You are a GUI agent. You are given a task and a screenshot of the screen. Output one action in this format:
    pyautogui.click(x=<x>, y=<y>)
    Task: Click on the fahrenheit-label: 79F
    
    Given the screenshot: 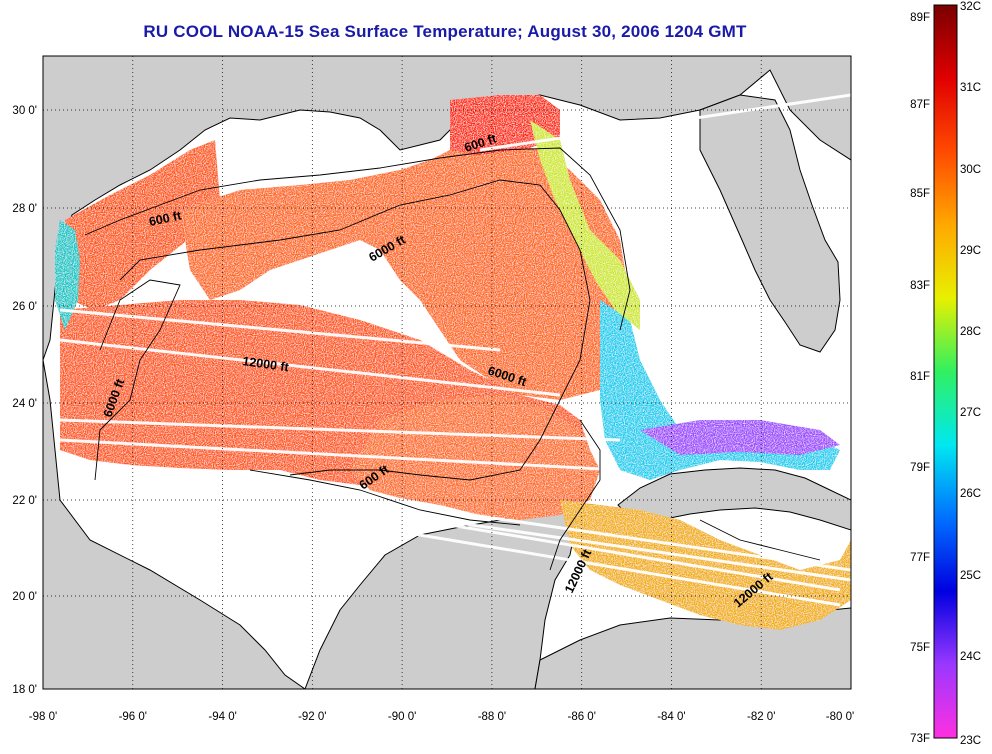 What is the action you would take?
    pyautogui.click(x=920, y=468)
    